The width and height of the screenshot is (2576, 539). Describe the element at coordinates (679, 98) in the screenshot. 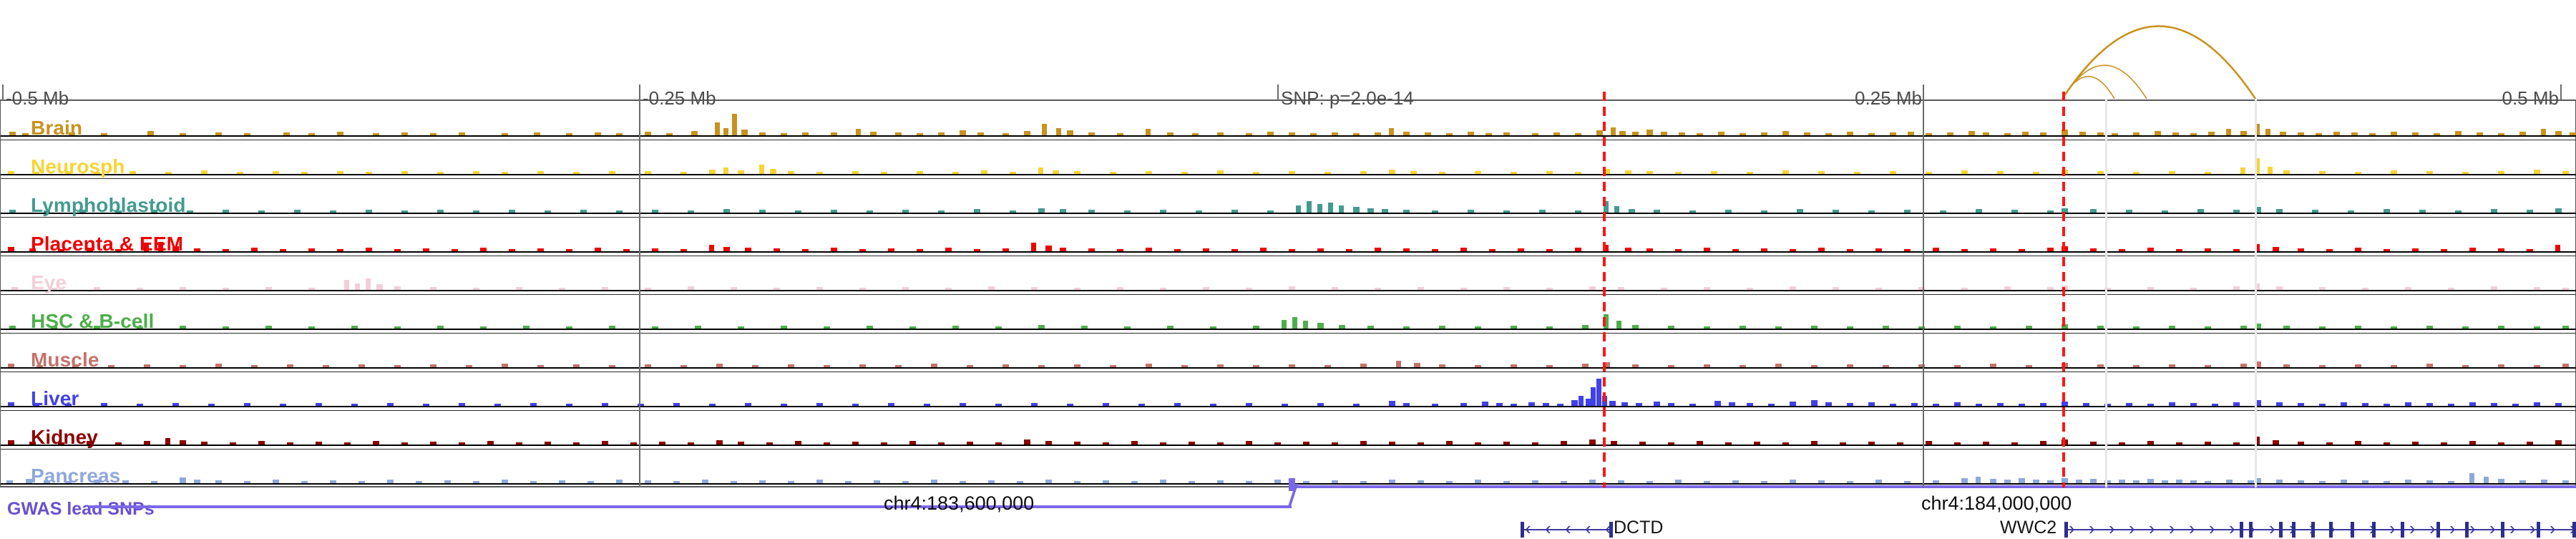

I see `axis-tick-label: -0.25 Mb` at that location.